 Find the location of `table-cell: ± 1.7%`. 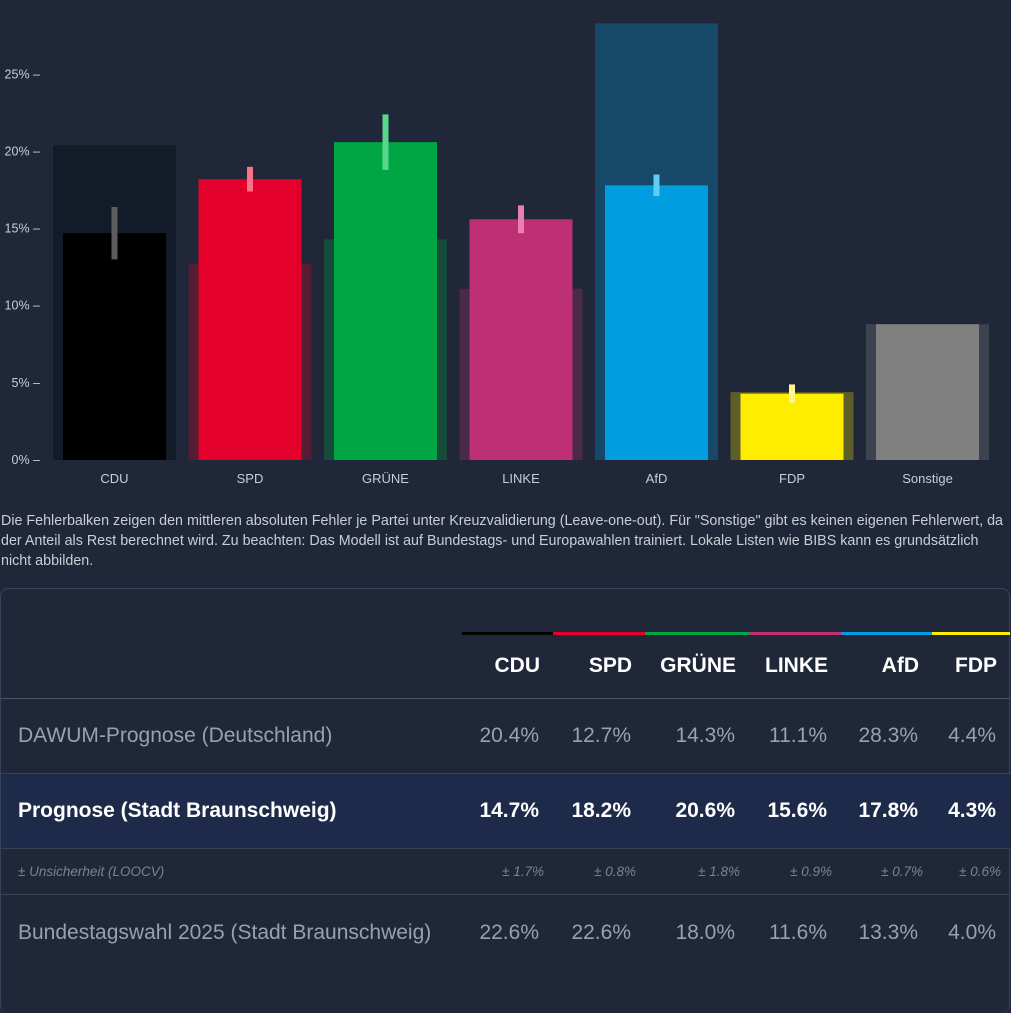

table-cell: ± 1.7% is located at coordinates (507, 871).